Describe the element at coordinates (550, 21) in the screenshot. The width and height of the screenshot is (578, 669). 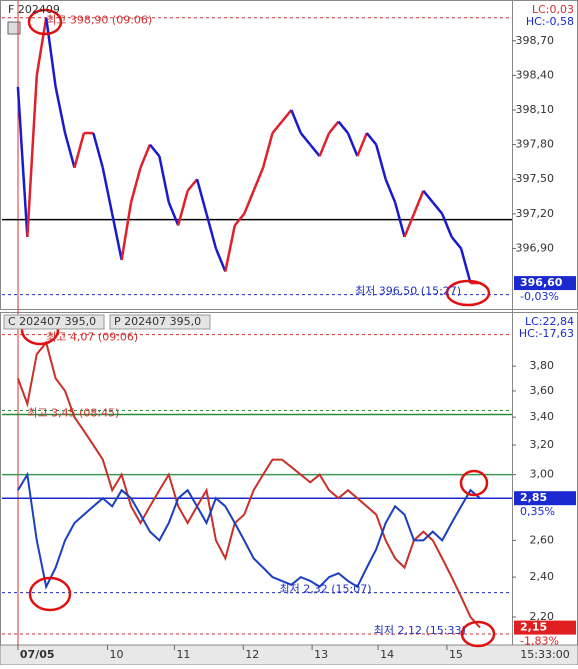
I see `hc-label: HC:-0,58` at that location.